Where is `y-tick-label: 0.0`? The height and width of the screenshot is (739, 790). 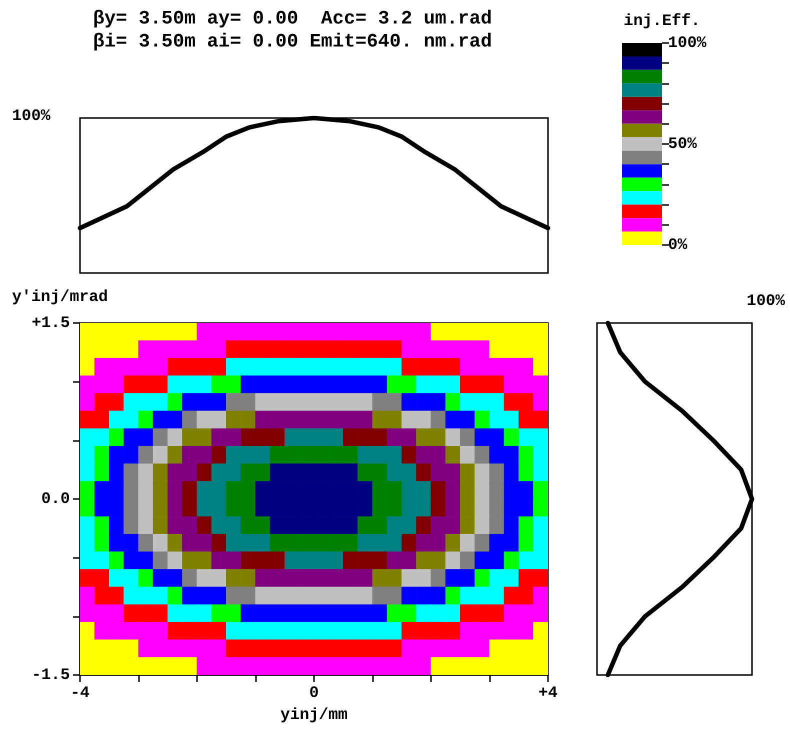
y-tick-label: 0.0 is located at coordinates (55, 499).